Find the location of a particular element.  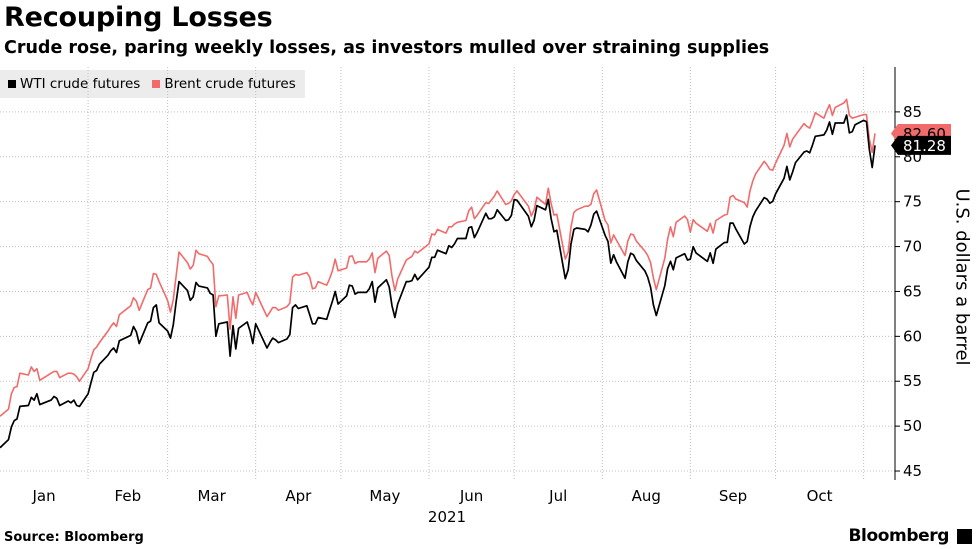

y-axis-label: U.S. dollars a barrel is located at coordinates (962, 277).